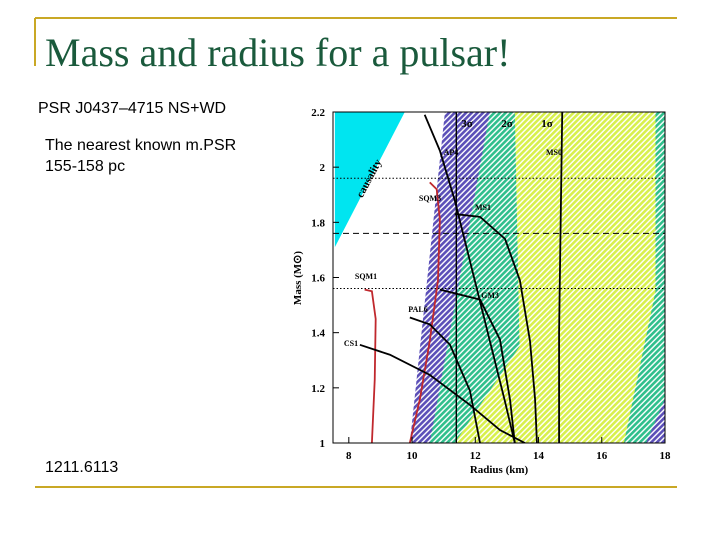 The width and height of the screenshot is (720, 540). I want to click on curve-label: MS1, so click(483, 207).